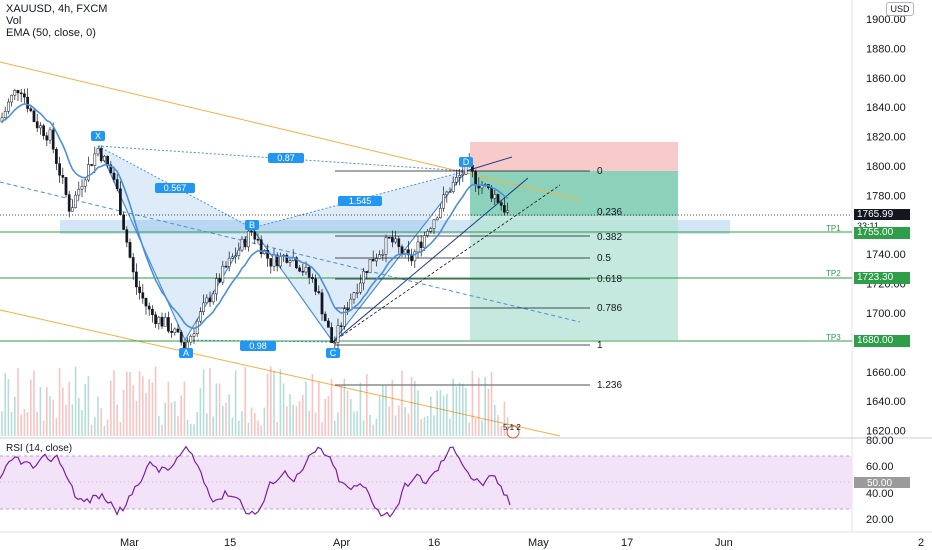 The height and width of the screenshot is (550, 932). I want to click on tp2-price-tag: 1723.30, so click(882, 278).